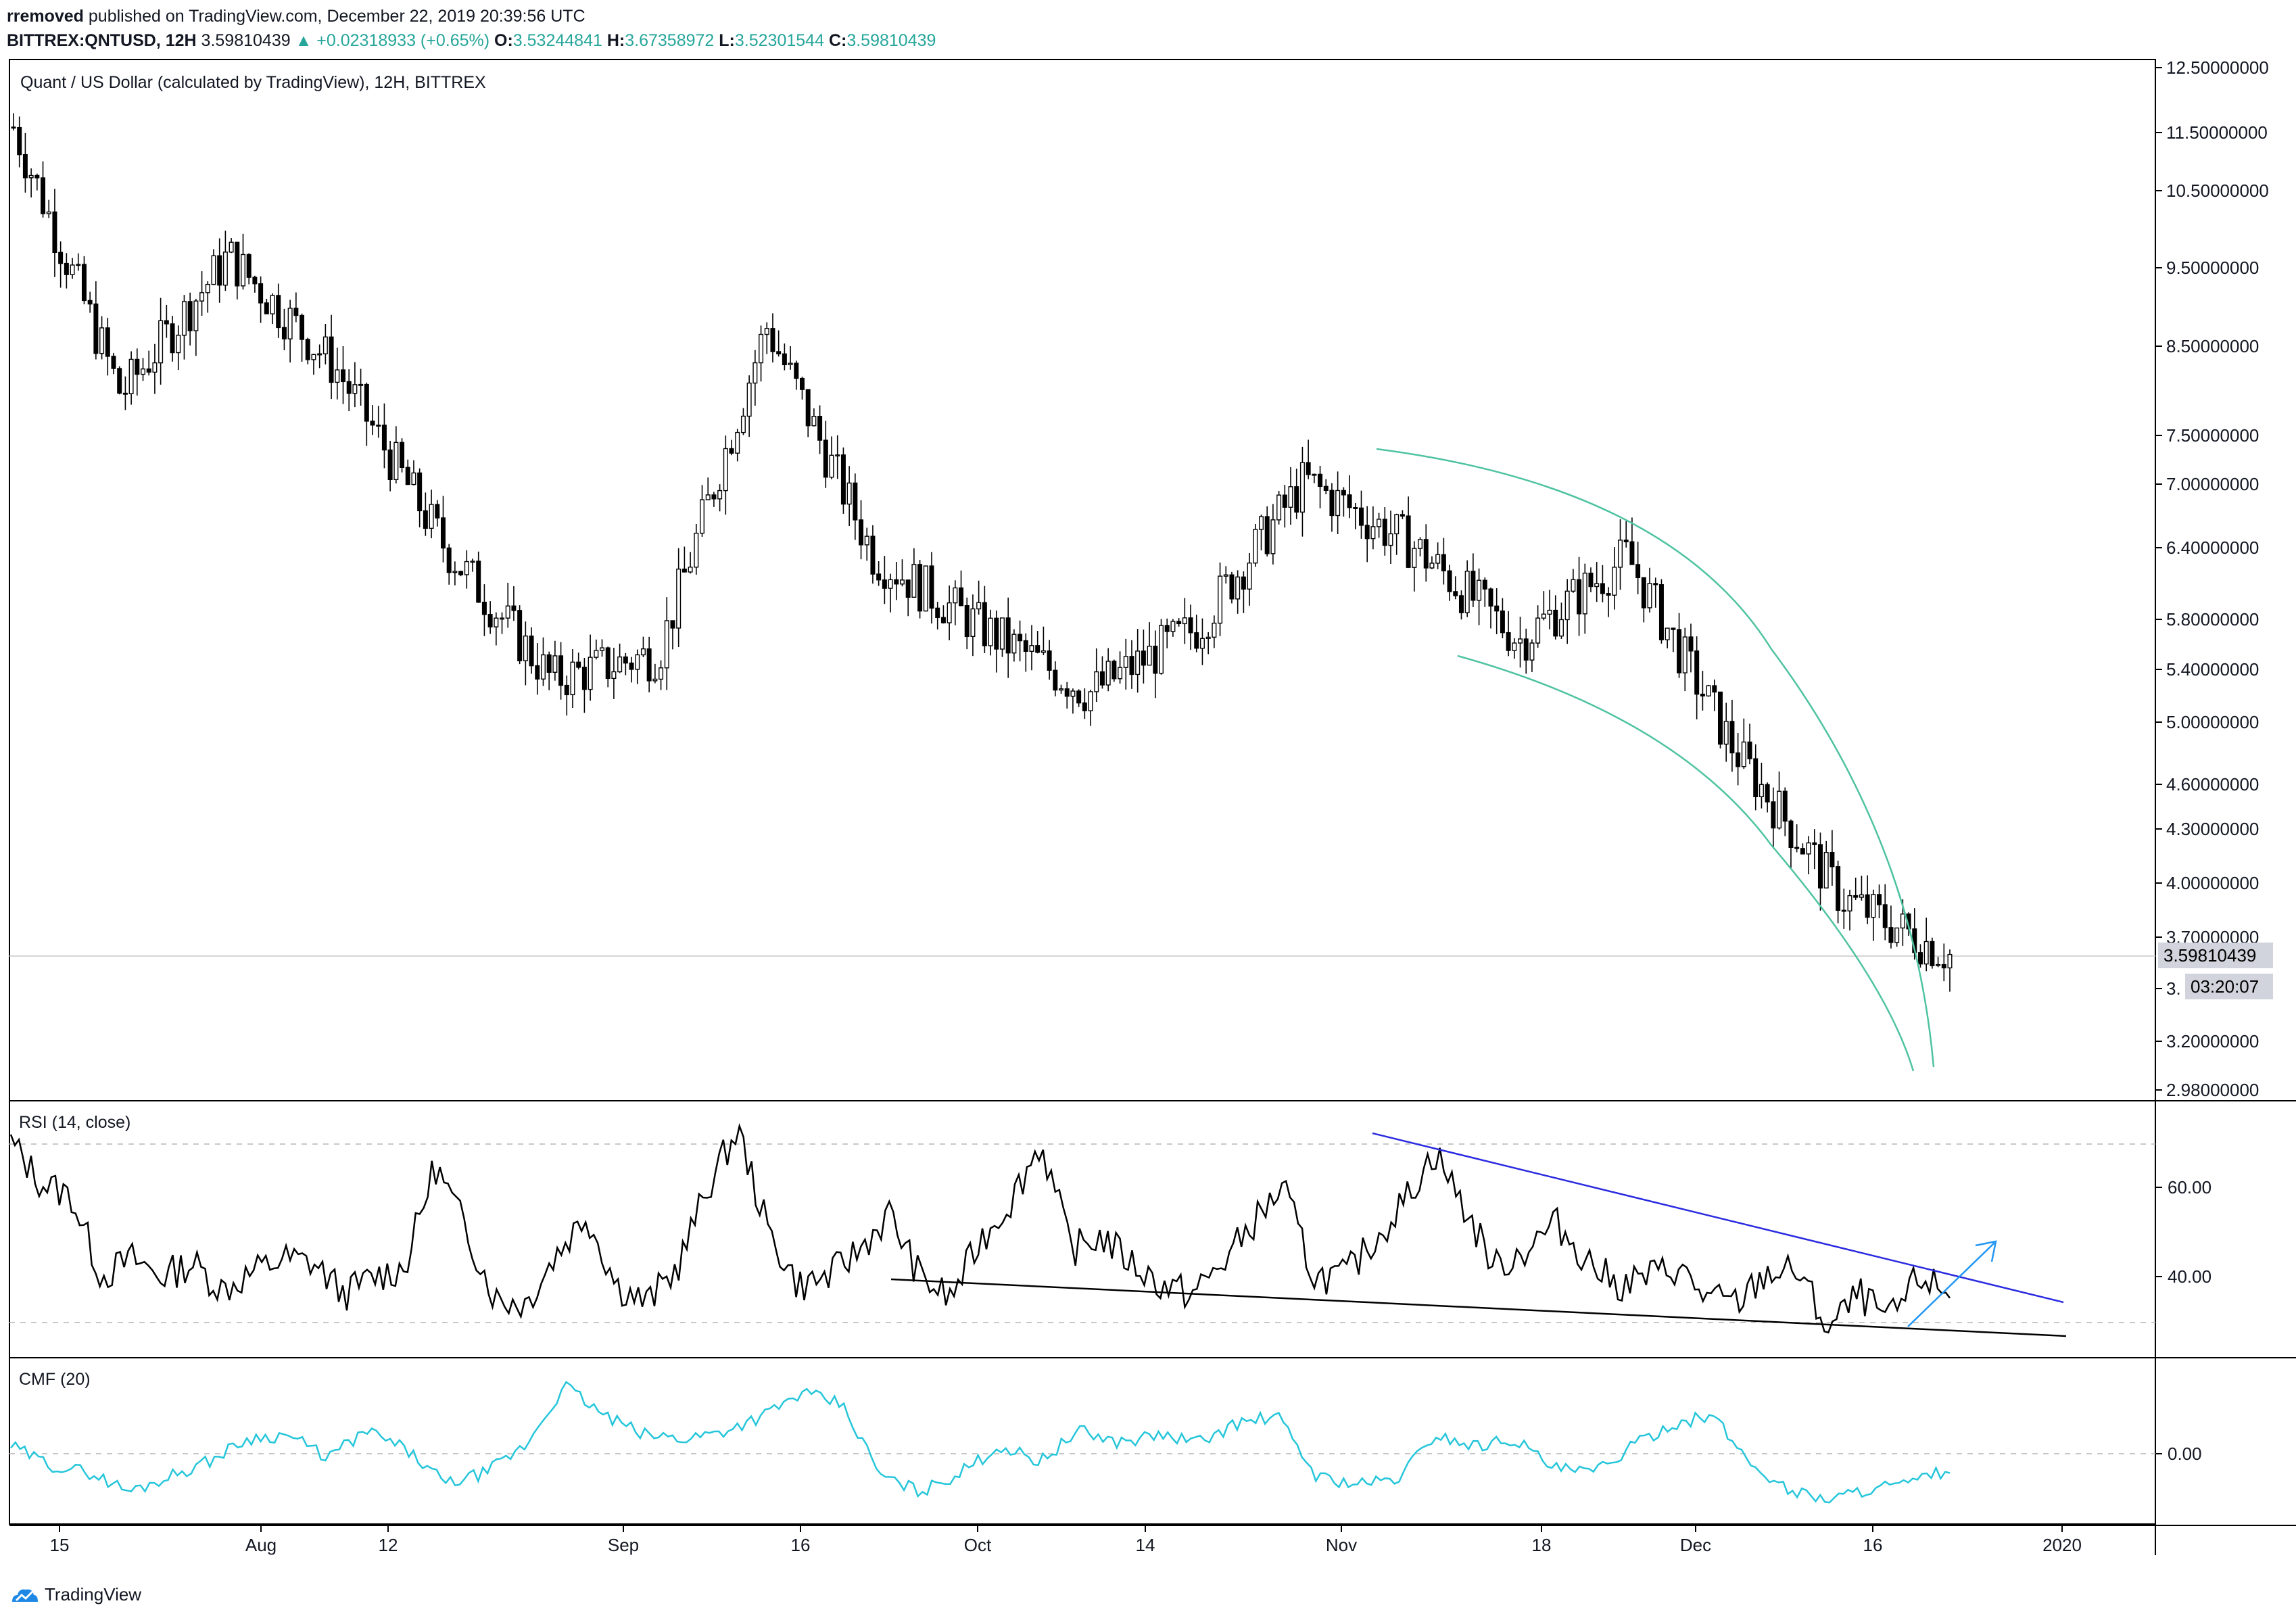  I want to click on rsi-axis: 60.00 40.00, so click(2183, 1232).